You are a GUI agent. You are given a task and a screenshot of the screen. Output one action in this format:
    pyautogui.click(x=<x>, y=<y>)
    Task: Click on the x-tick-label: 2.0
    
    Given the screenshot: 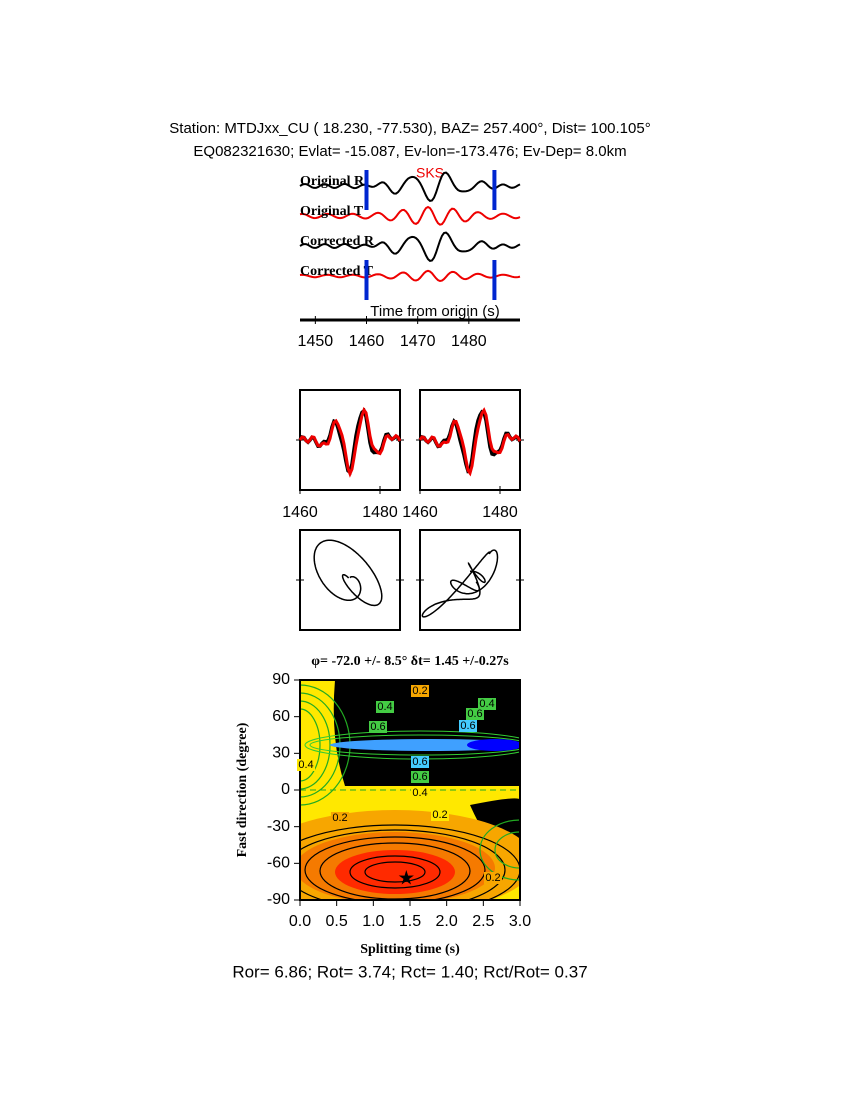 What is the action you would take?
    pyautogui.click(x=447, y=921)
    